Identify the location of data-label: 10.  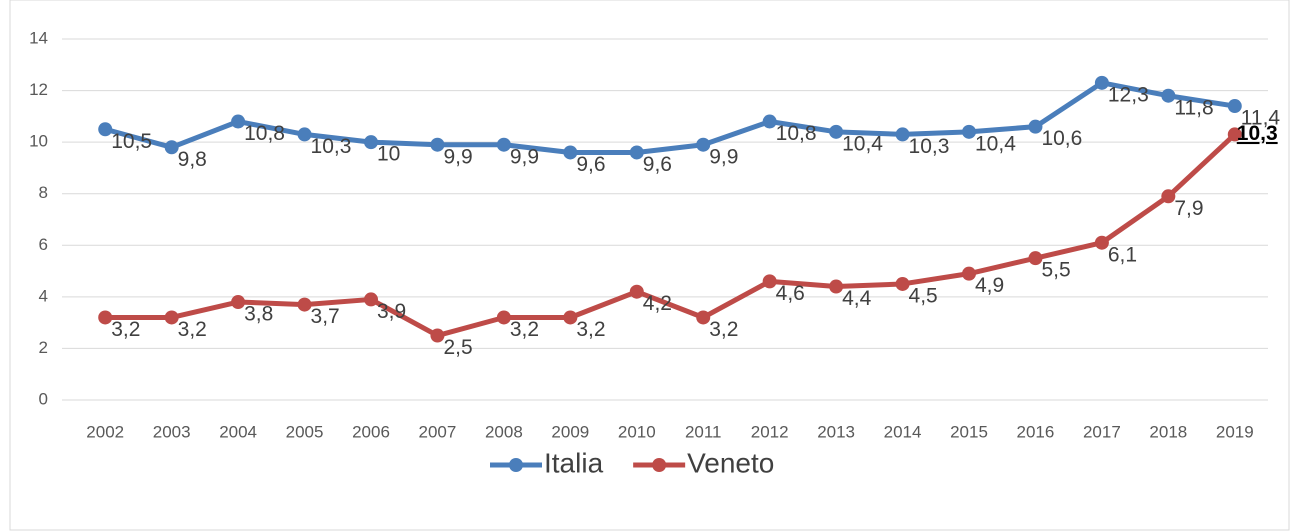
(388, 154).